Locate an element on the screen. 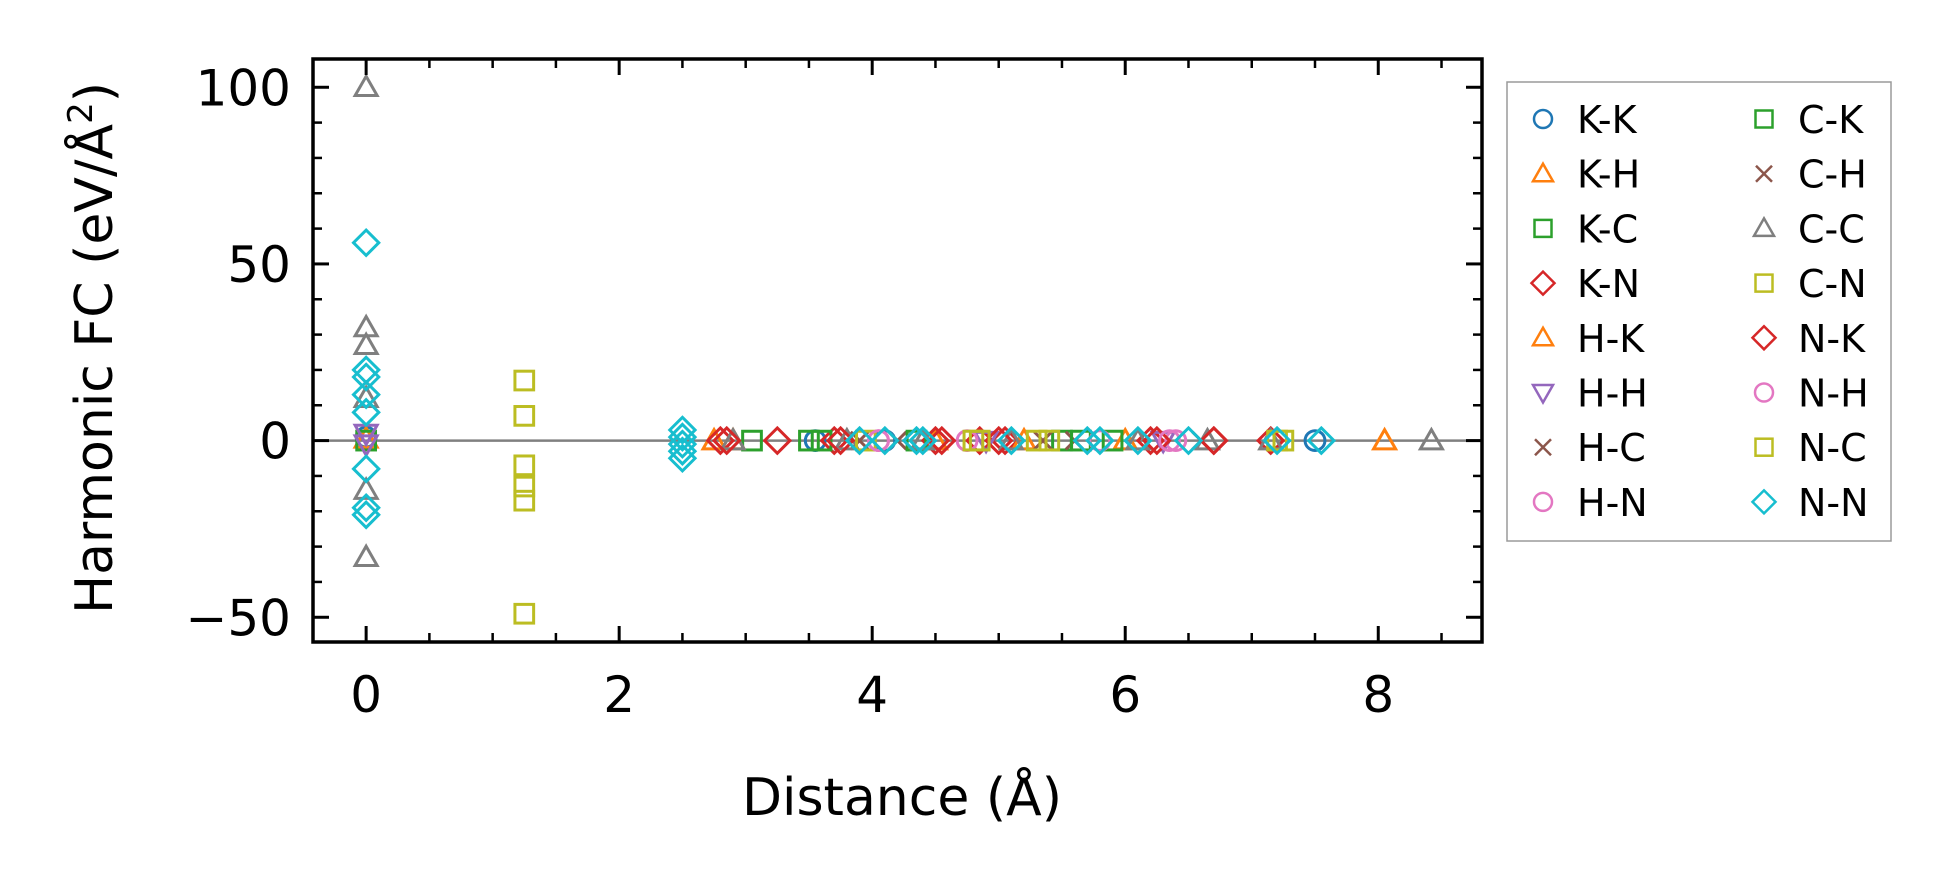 Image resolution: width=1943 pixels, height=883 pixels. y-tick-label: 50 is located at coordinates (259, 265).